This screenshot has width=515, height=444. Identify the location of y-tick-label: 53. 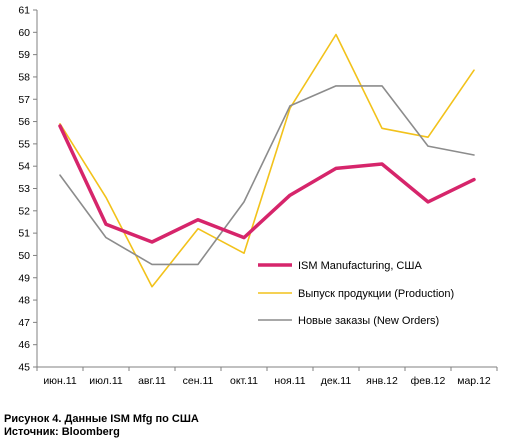
(24, 189).